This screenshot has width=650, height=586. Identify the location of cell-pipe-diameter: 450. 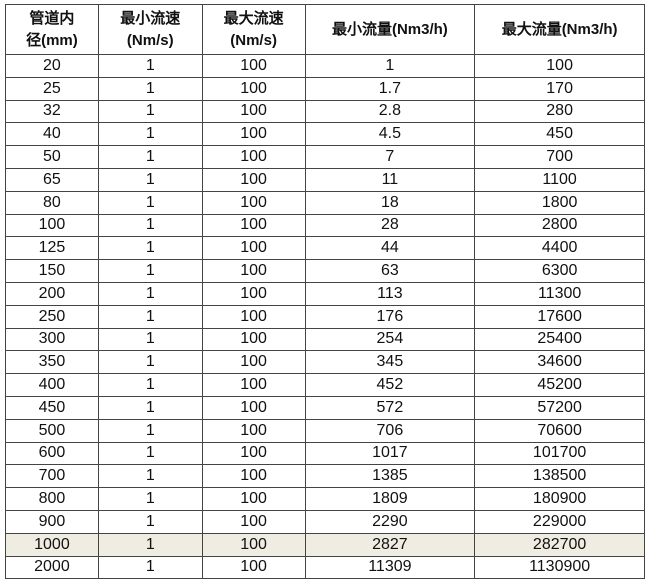
(52, 407).